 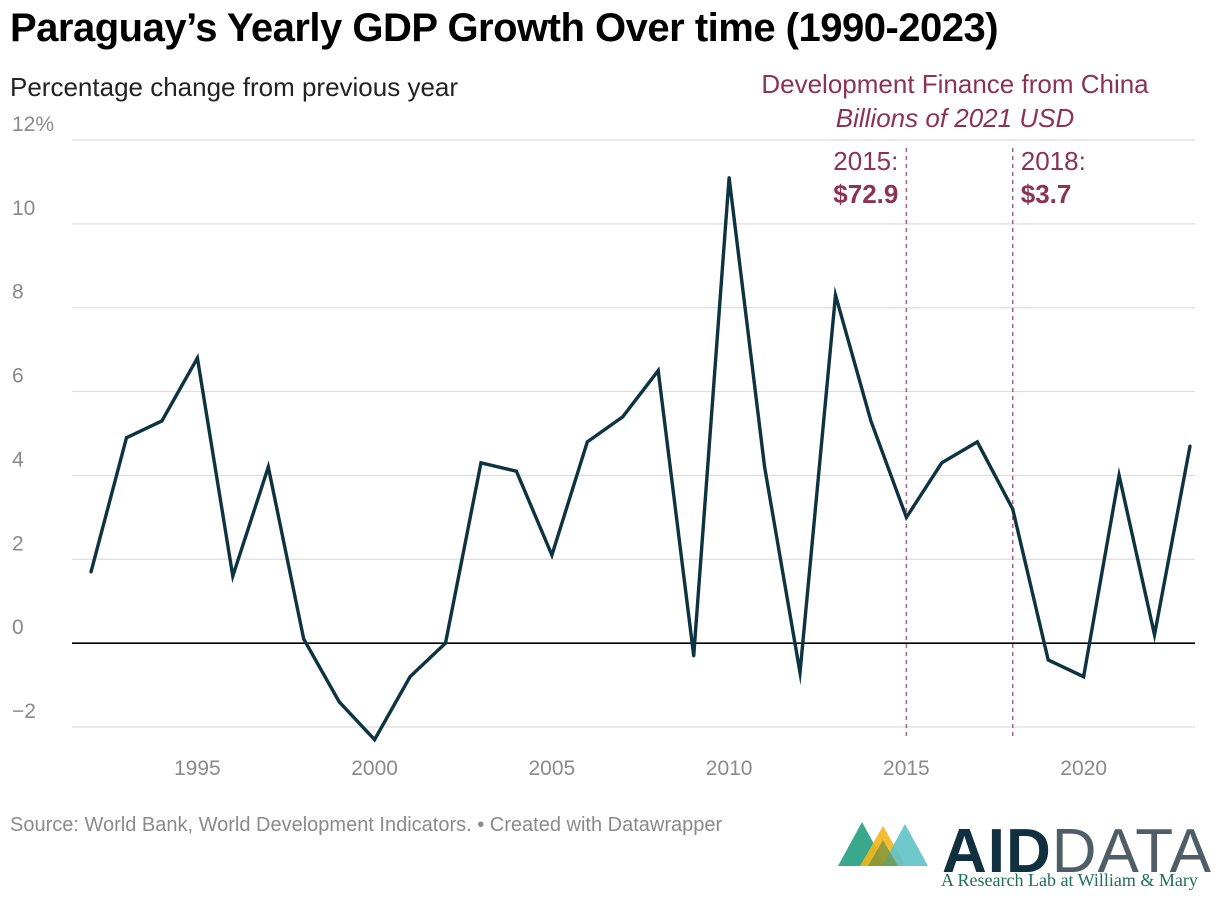 I want to click on data-point-2000, so click(x=375, y=739).